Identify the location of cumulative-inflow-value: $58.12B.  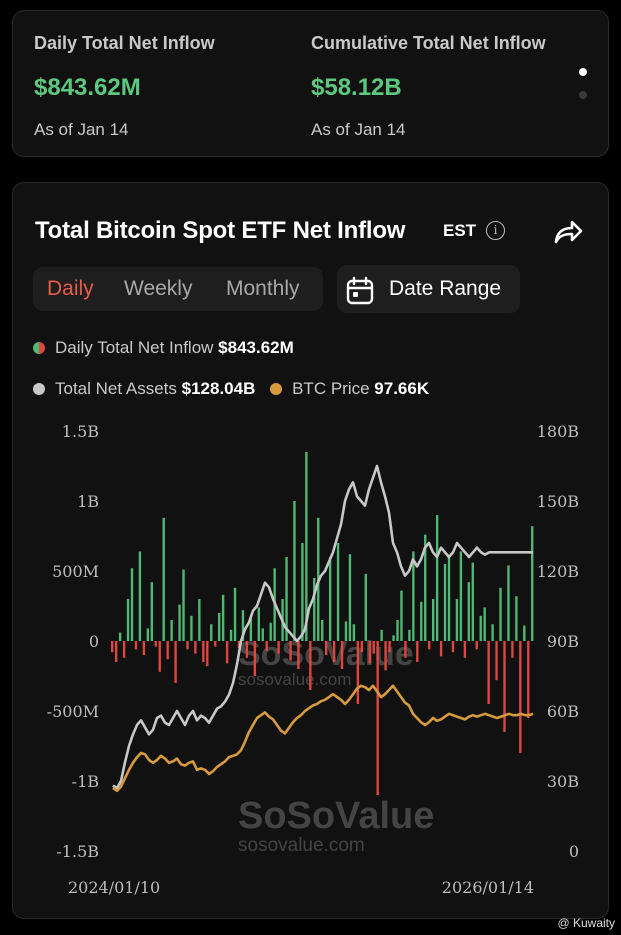
(356, 87).